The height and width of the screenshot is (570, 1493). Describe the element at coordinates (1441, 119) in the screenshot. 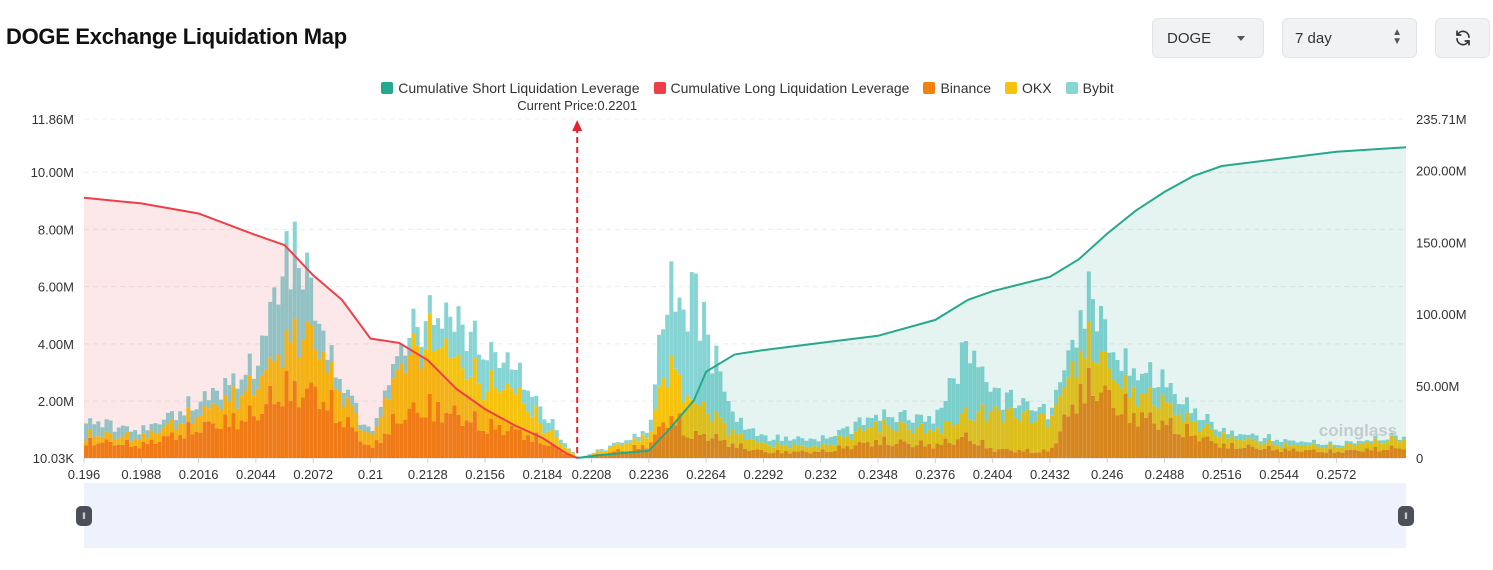

I see `y-right-tick-label: 235.71M` at that location.